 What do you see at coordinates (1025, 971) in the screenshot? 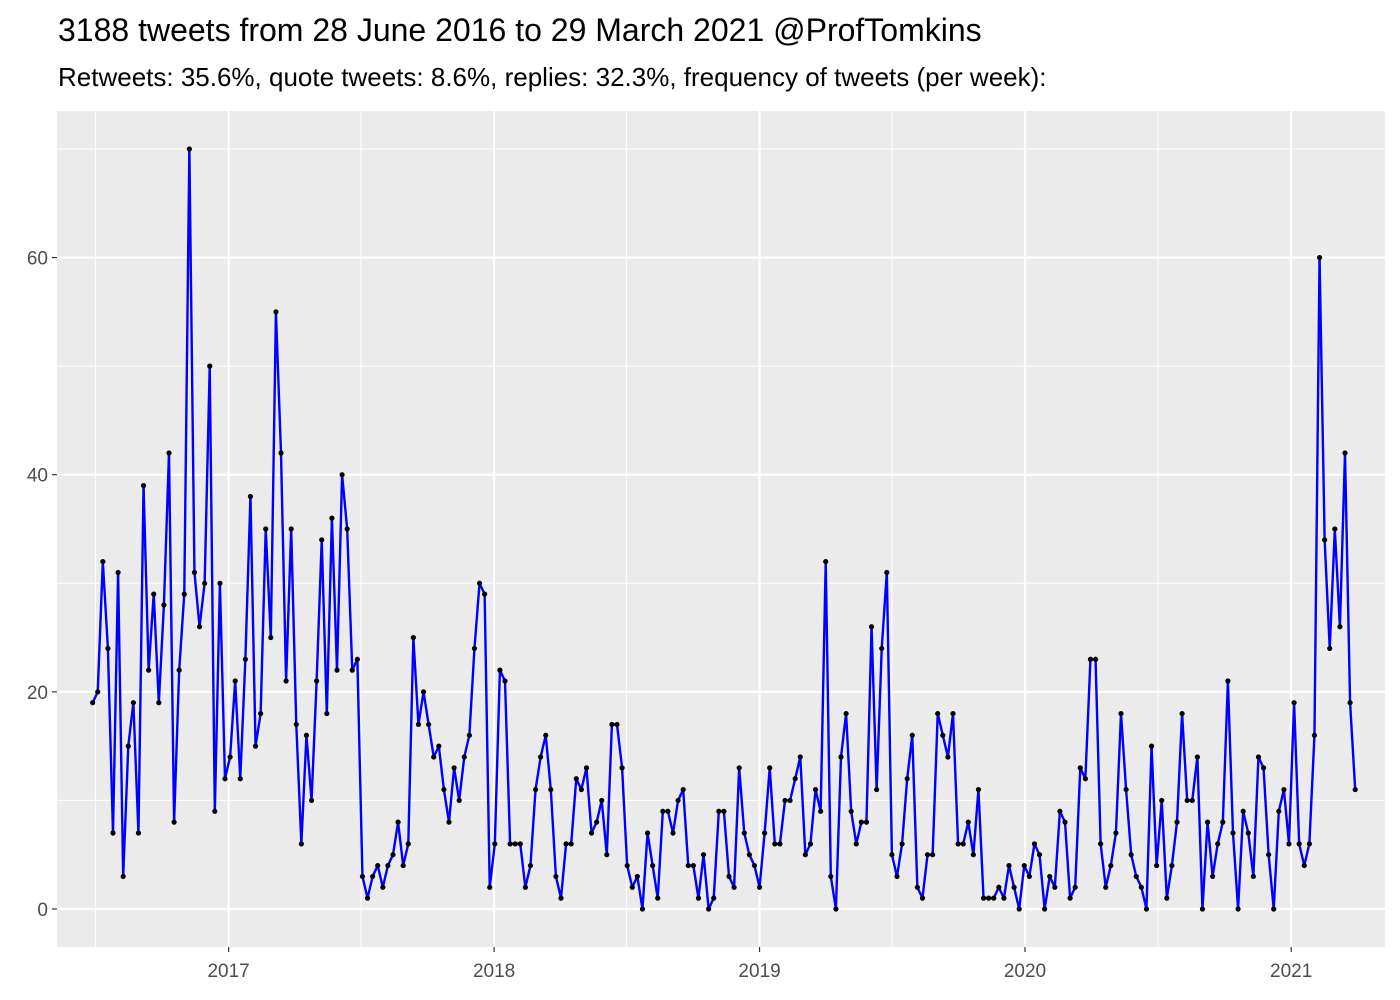
I see `x-tick-label: 2020` at bounding box center [1025, 971].